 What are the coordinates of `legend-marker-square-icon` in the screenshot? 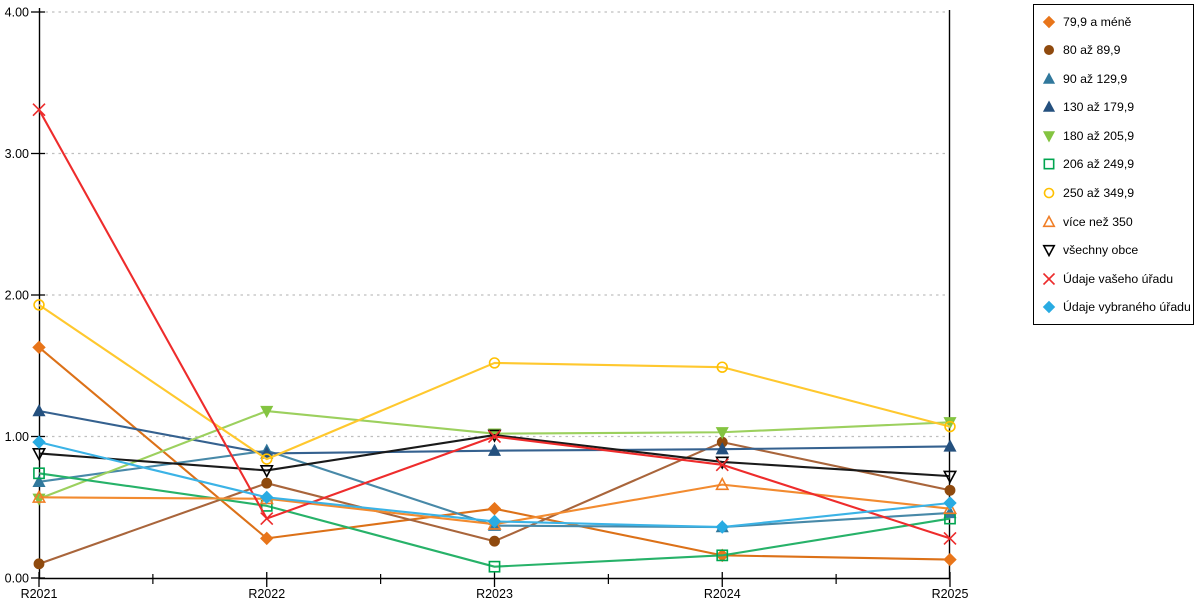 It's located at (1049, 164).